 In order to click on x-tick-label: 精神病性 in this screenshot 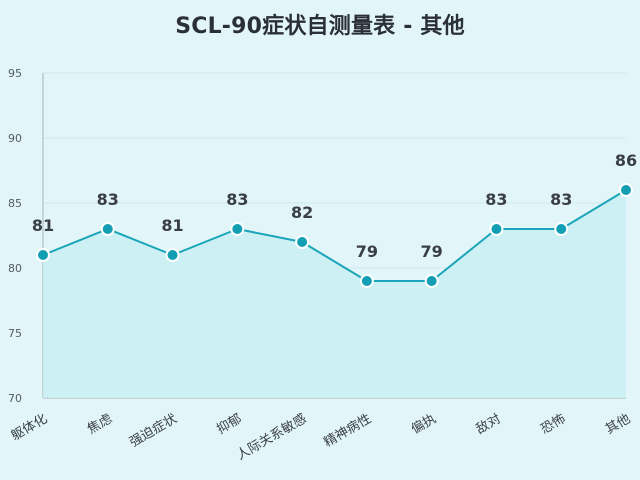, I will do `click(348, 430)`.